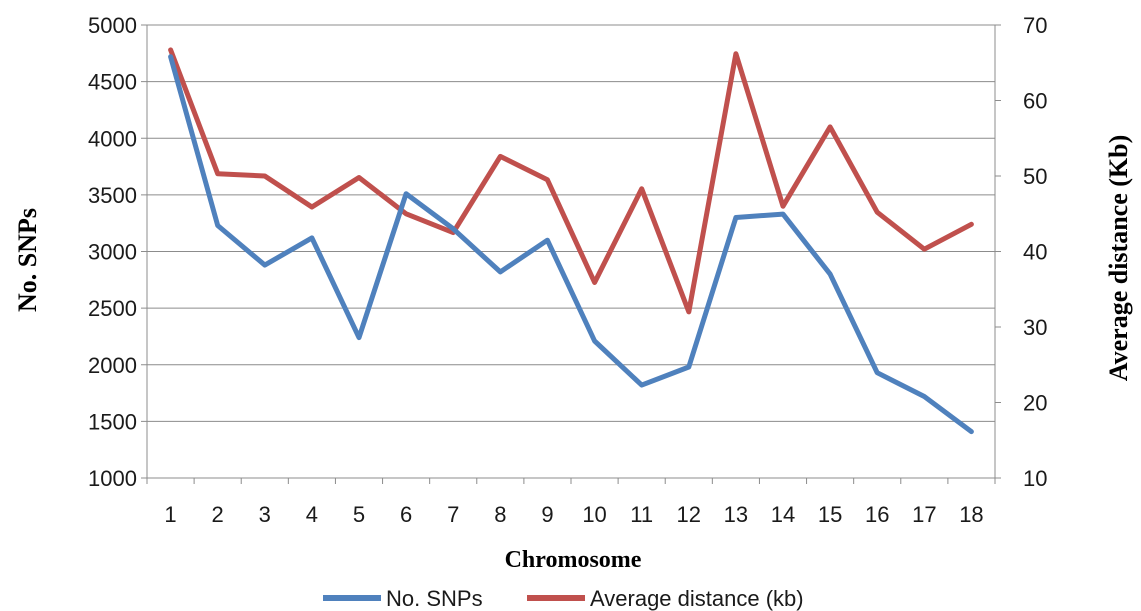 This screenshot has height=611, width=1141. What do you see at coordinates (112, 421) in the screenshot?
I see `y-tick-label: 1500` at bounding box center [112, 421].